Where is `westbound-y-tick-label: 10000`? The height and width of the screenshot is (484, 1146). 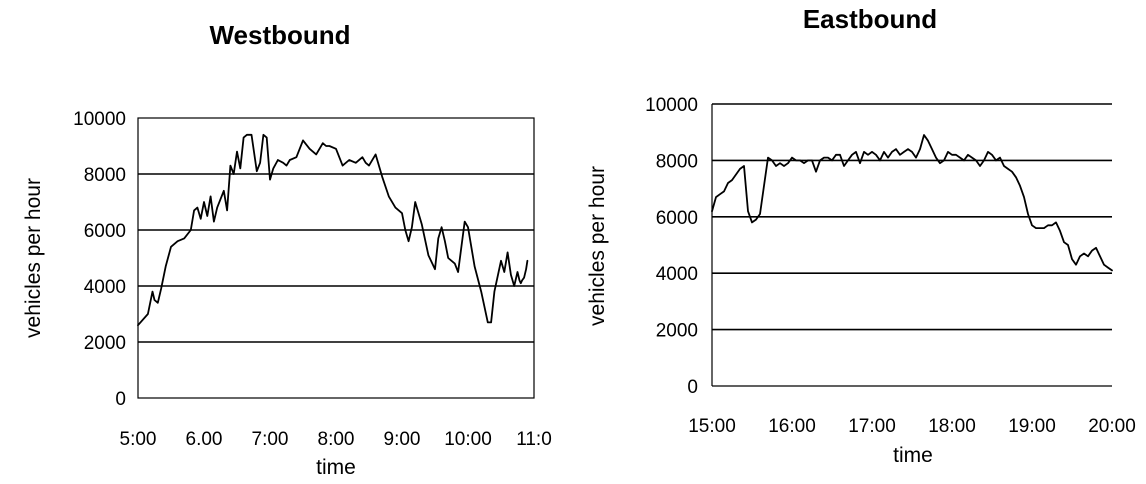
westbound-y-tick-label: 10000 is located at coordinates (99, 119).